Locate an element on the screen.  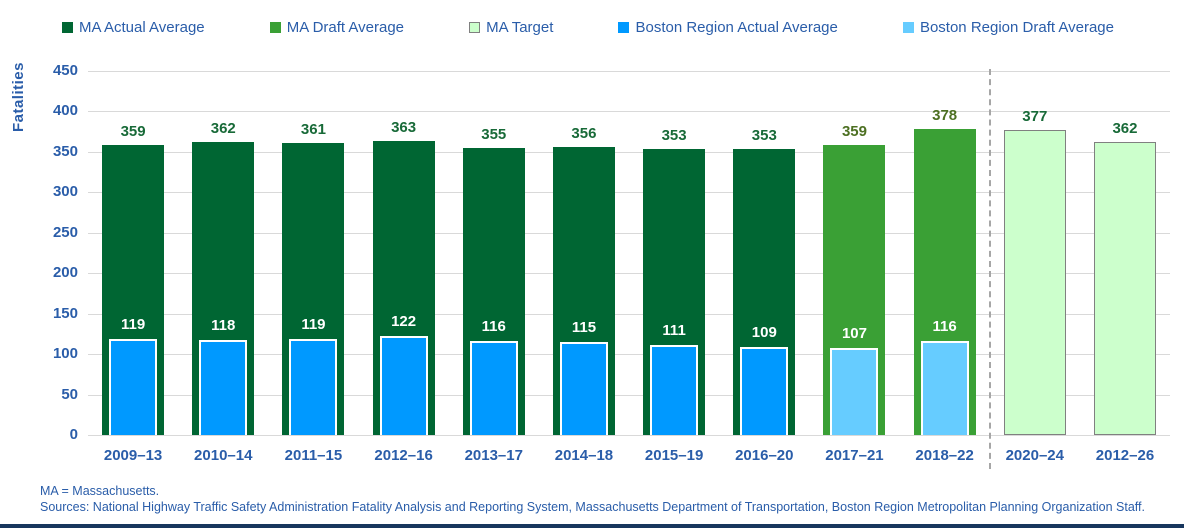
x-tick-label: 2012–26 is located at coordinates (1125, 455).